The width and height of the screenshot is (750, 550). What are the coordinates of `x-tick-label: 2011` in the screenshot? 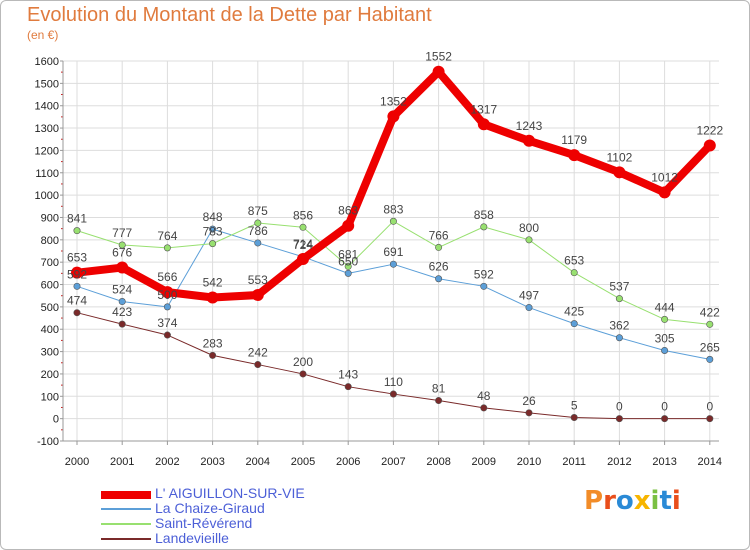 It's located at (574, 462).